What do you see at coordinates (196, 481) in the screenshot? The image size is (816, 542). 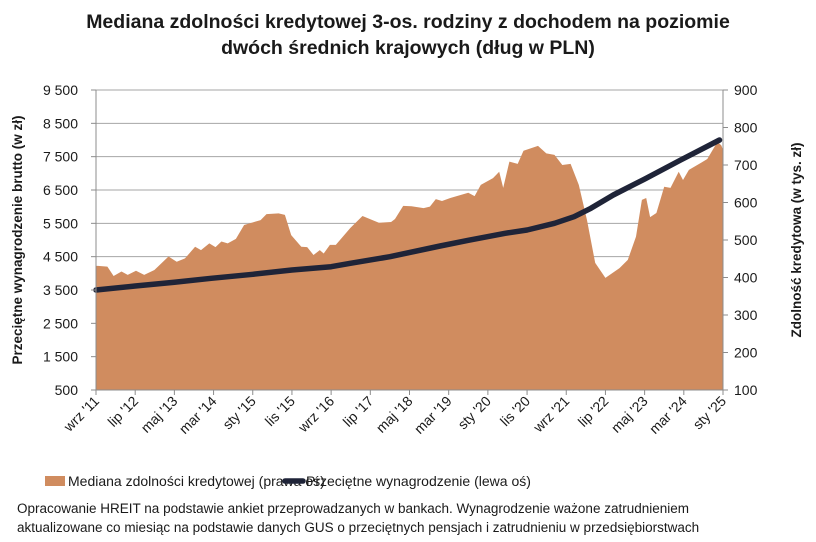 I see `legend-area-label: Mediana zdolności kredytowej (prawa oś)` at bounding box center [196, 481].